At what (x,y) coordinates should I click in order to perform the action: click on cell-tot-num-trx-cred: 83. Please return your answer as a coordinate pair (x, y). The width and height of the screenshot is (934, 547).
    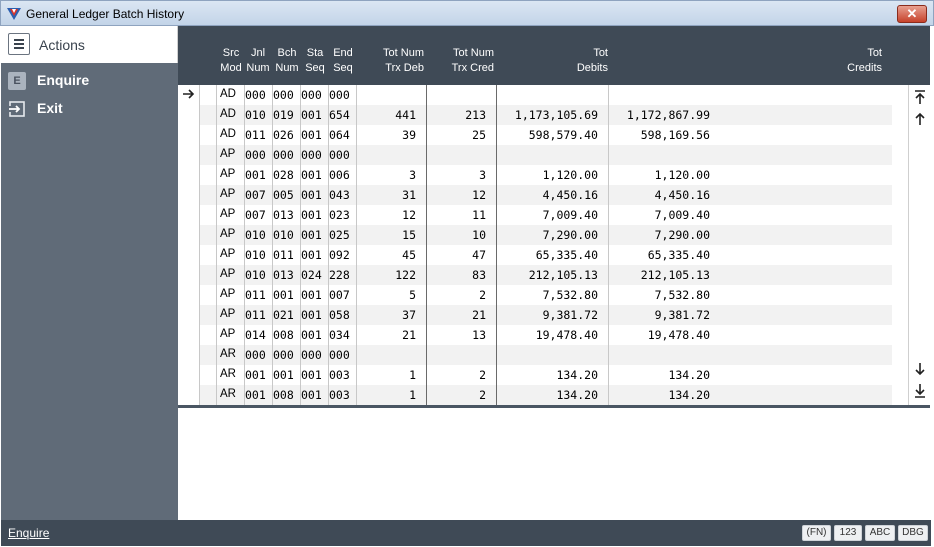
    Looking at the image, I should click on (479, 275).